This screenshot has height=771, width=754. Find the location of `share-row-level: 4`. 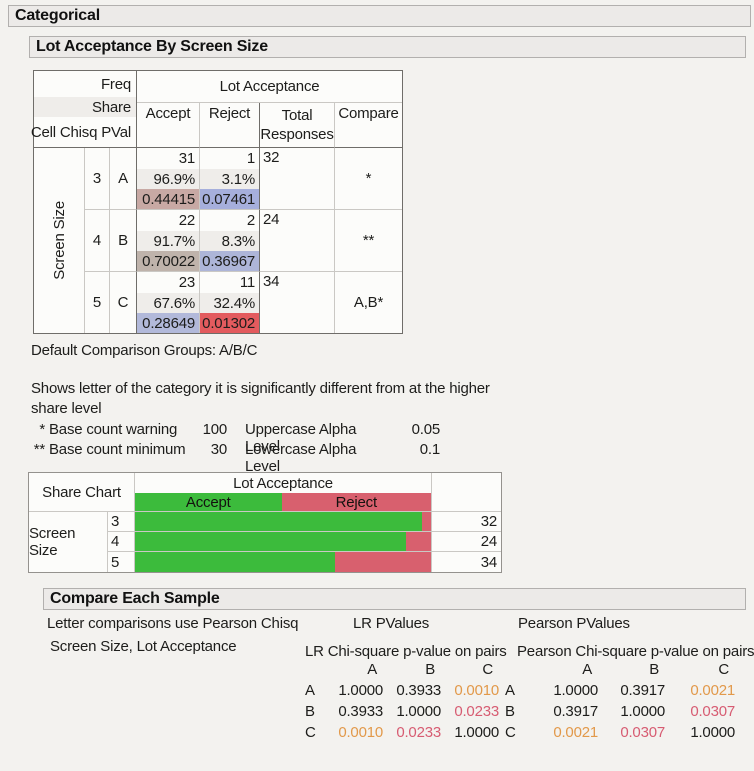

share-row-level: 4 is located at coordinates (121, 542).